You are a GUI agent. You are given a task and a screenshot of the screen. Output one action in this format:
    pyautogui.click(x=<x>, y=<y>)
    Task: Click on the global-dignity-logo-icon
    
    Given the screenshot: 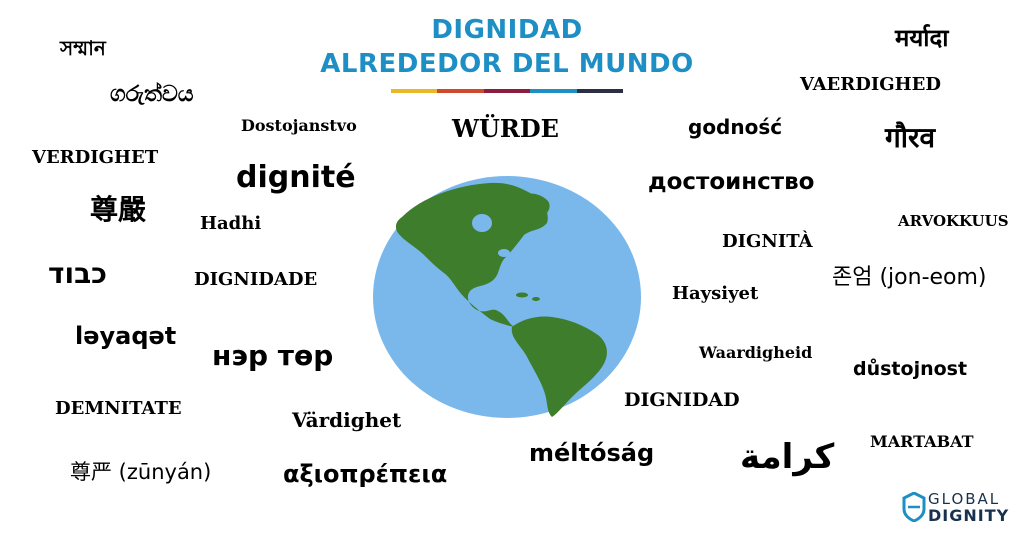 What is the action you would take?
    pyautogui.click(x=914, y=507)
    